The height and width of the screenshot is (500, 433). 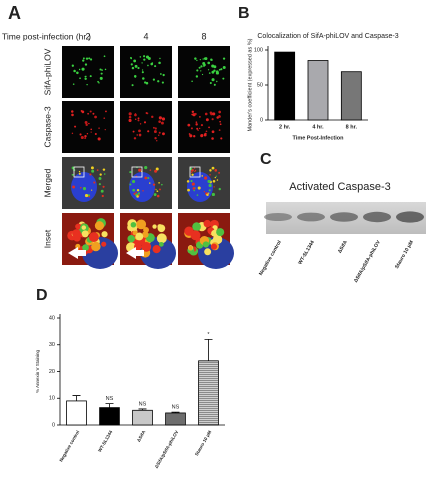 What do you see at coordinates (137, 172) in the screenshot?
I see `inset-box` at bounding box center [137, 172].